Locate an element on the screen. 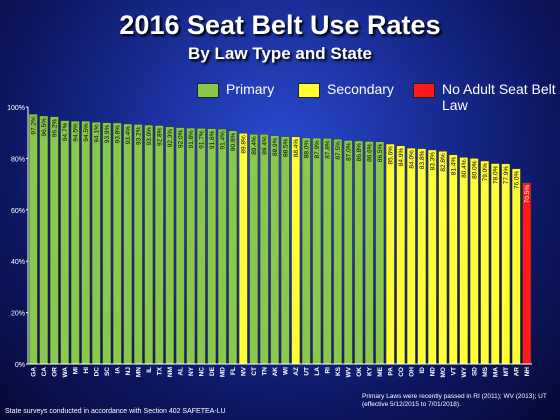 This screenshot has height=420, width=560. bar-al is located at coordinates (180, 246).